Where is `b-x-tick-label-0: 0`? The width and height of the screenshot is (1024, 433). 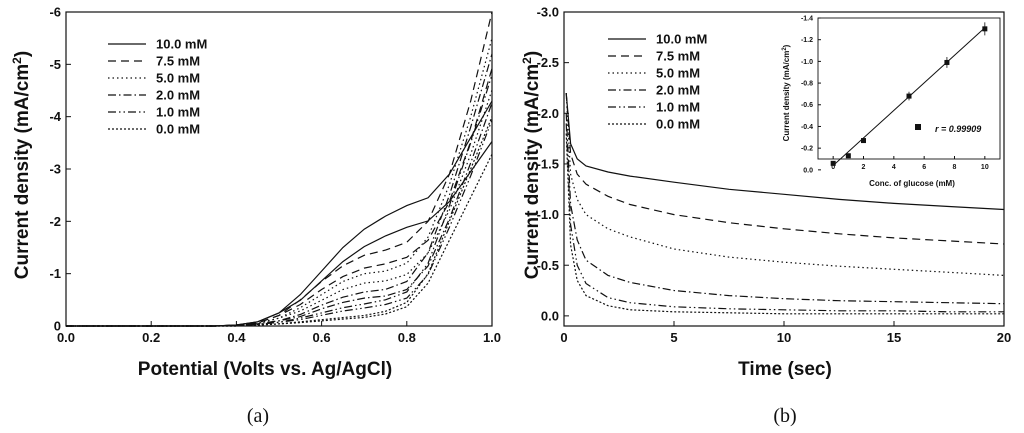
b-x-tick-label-0: 0 is located at coordinates (563, 337).